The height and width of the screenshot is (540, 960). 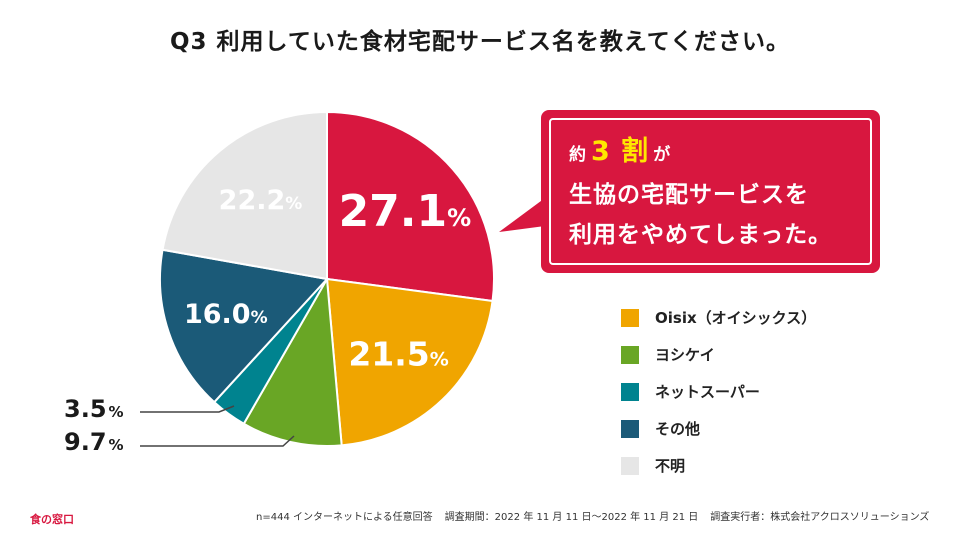 What do you see at coordinates (718, 428) in the screenshot?
I see `legend-item: その他` at bounding box center [718, 428].